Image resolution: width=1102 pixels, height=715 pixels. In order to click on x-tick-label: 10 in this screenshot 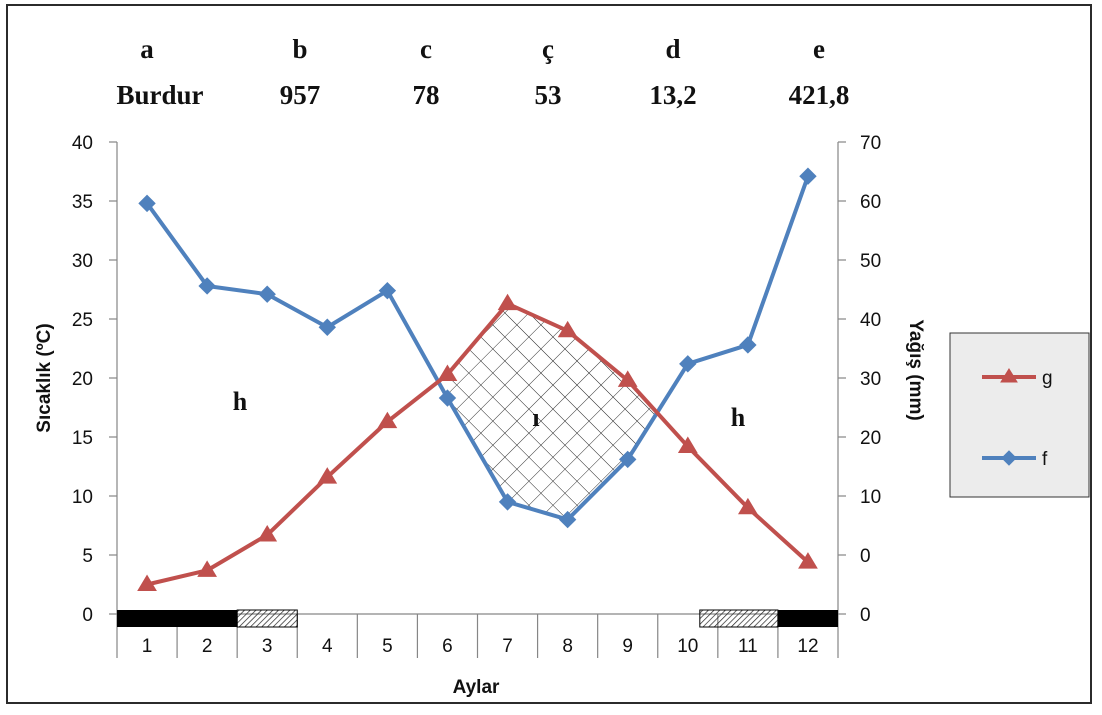, I will do `click(687, 646)`.